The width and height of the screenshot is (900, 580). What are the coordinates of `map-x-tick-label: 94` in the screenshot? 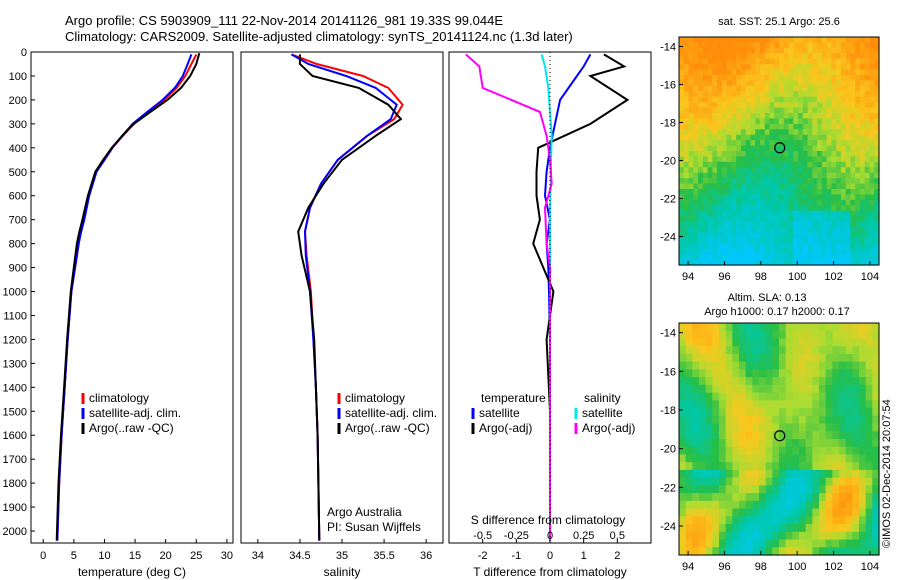 It's located at (688, 277).